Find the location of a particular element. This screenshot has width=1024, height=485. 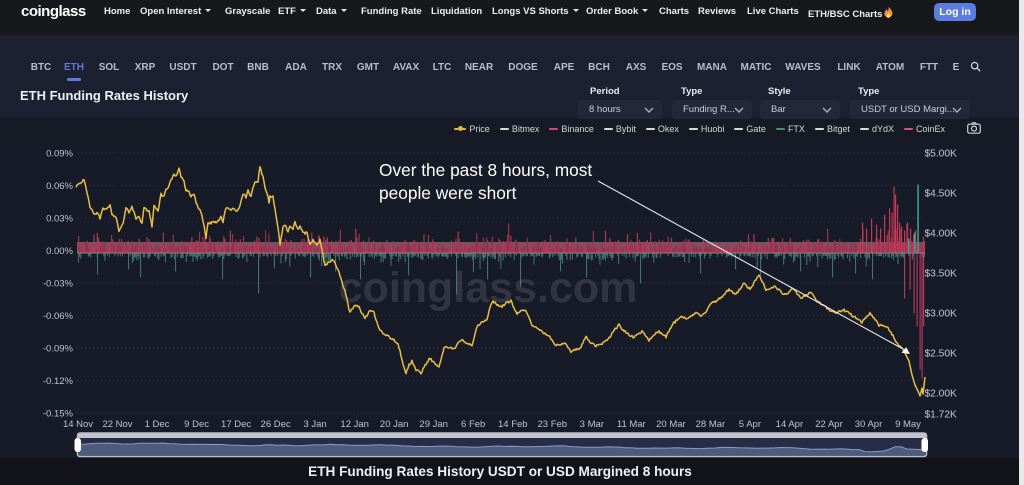

svg-text: 1 Dec is located at coordinates (157, 424).